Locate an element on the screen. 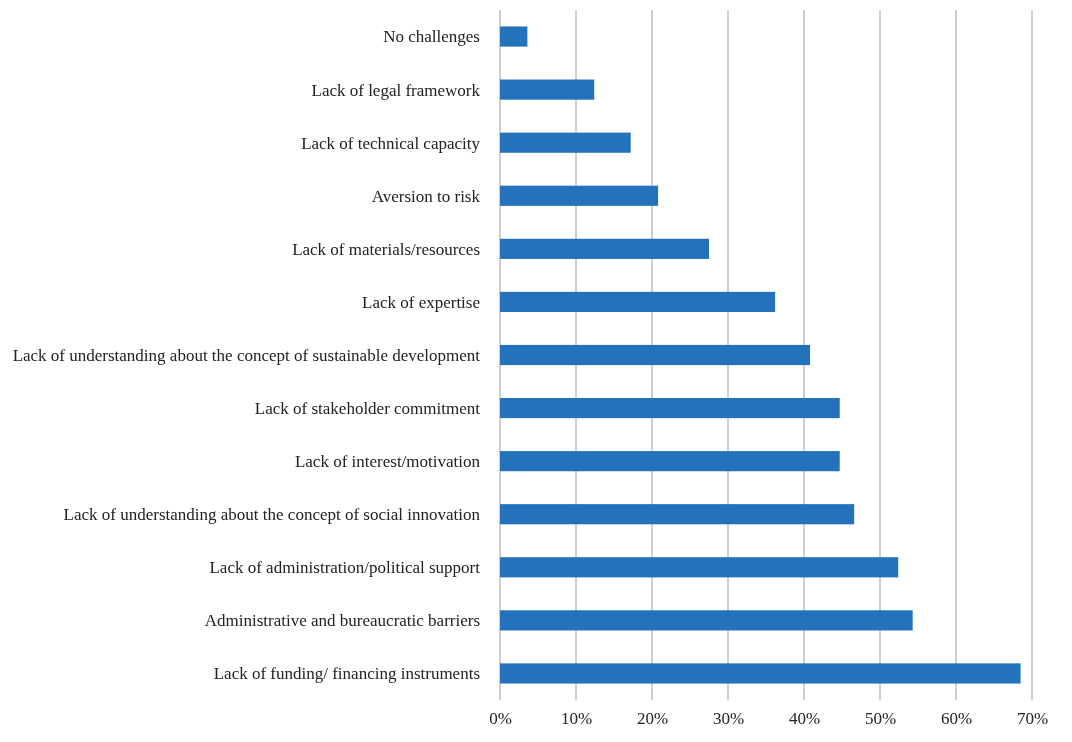 This screenshot has width=1072, height=742. y-tick-label: Lack of administration/political support is located at coordinates (345, 568).